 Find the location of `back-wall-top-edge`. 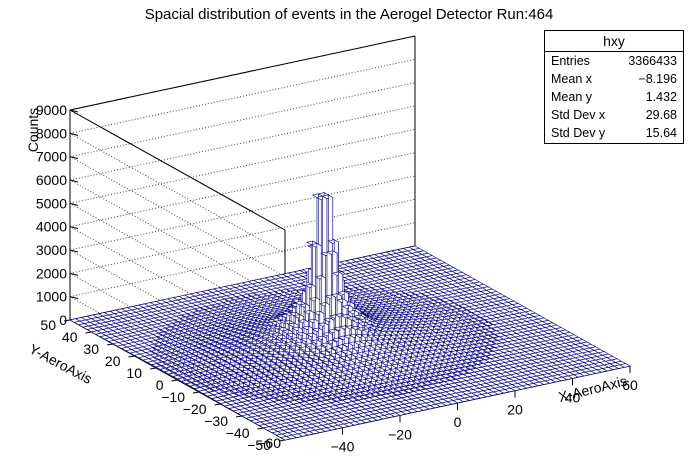

back-wall-top-edge is located at coordinates (242, 73).